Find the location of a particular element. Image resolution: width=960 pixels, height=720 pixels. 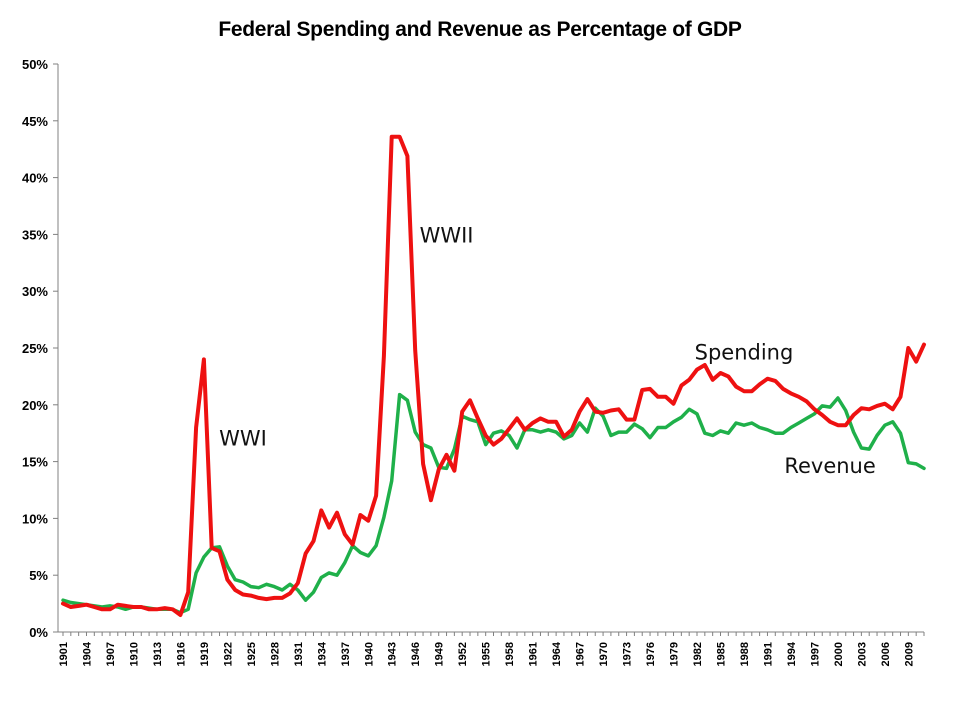

y-tick-label: 50% is located at coordinates (35, 64).